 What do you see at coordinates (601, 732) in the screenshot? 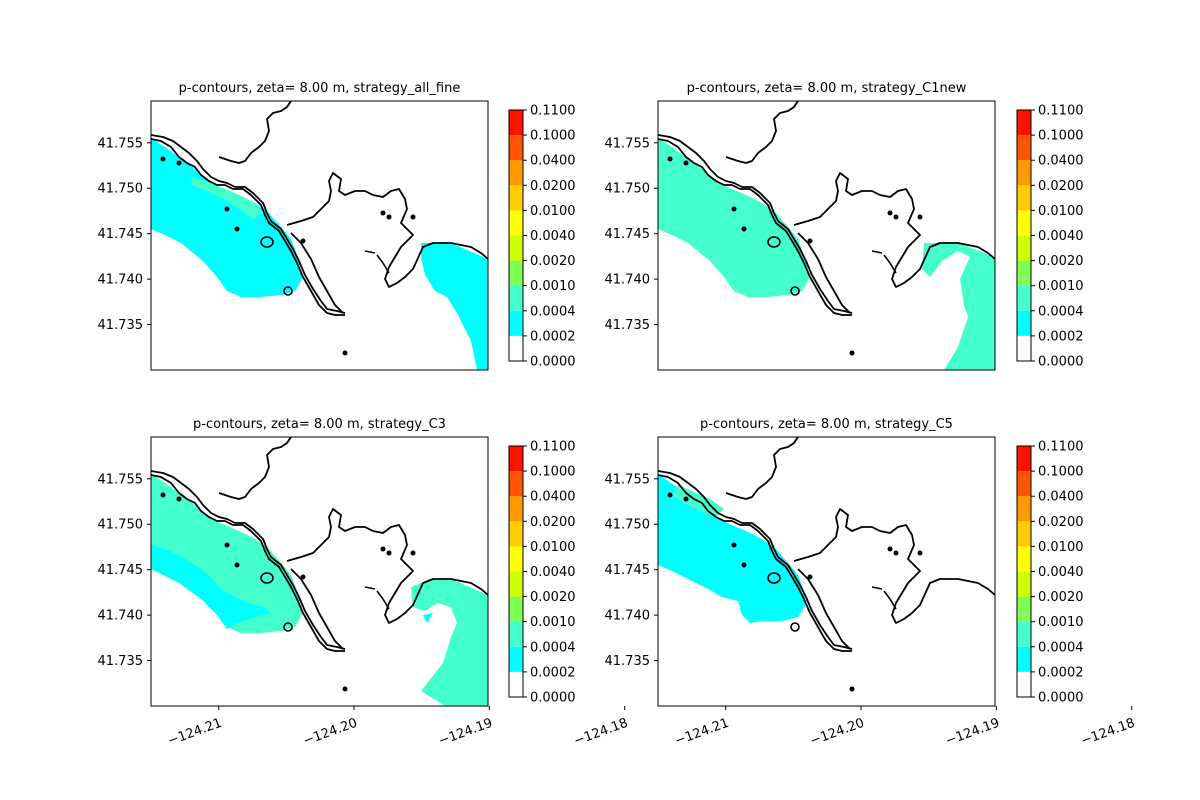
I see `x-tick-label: −124.18` at bounding box center [601, 732].